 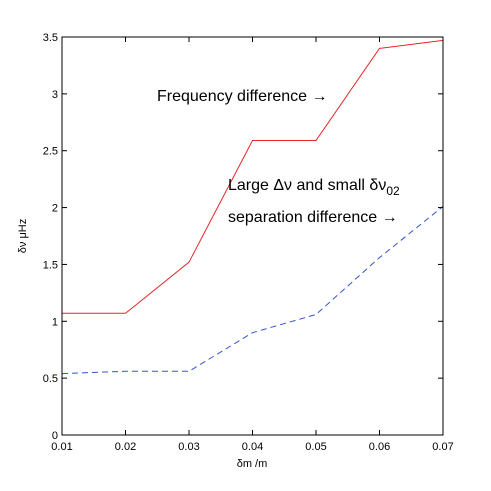 What do you see at coordinates (188, 447) in the screenshot?
I see `x-tick-label-2: 0.03` at bounding box center [188, 447].